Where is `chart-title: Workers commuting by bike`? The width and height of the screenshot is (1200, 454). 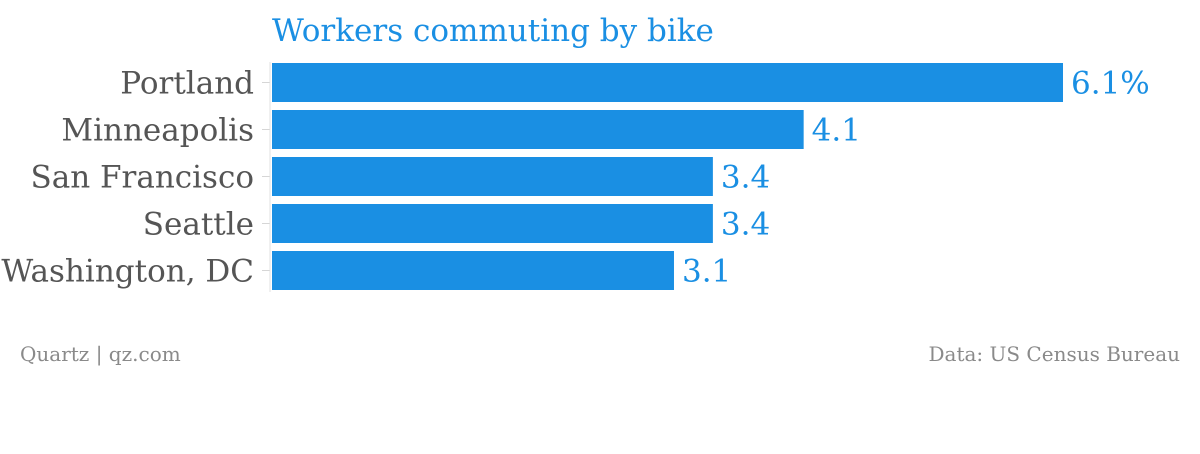
chart-title: Workers commuting by bike is located at coordinates (493, 31).